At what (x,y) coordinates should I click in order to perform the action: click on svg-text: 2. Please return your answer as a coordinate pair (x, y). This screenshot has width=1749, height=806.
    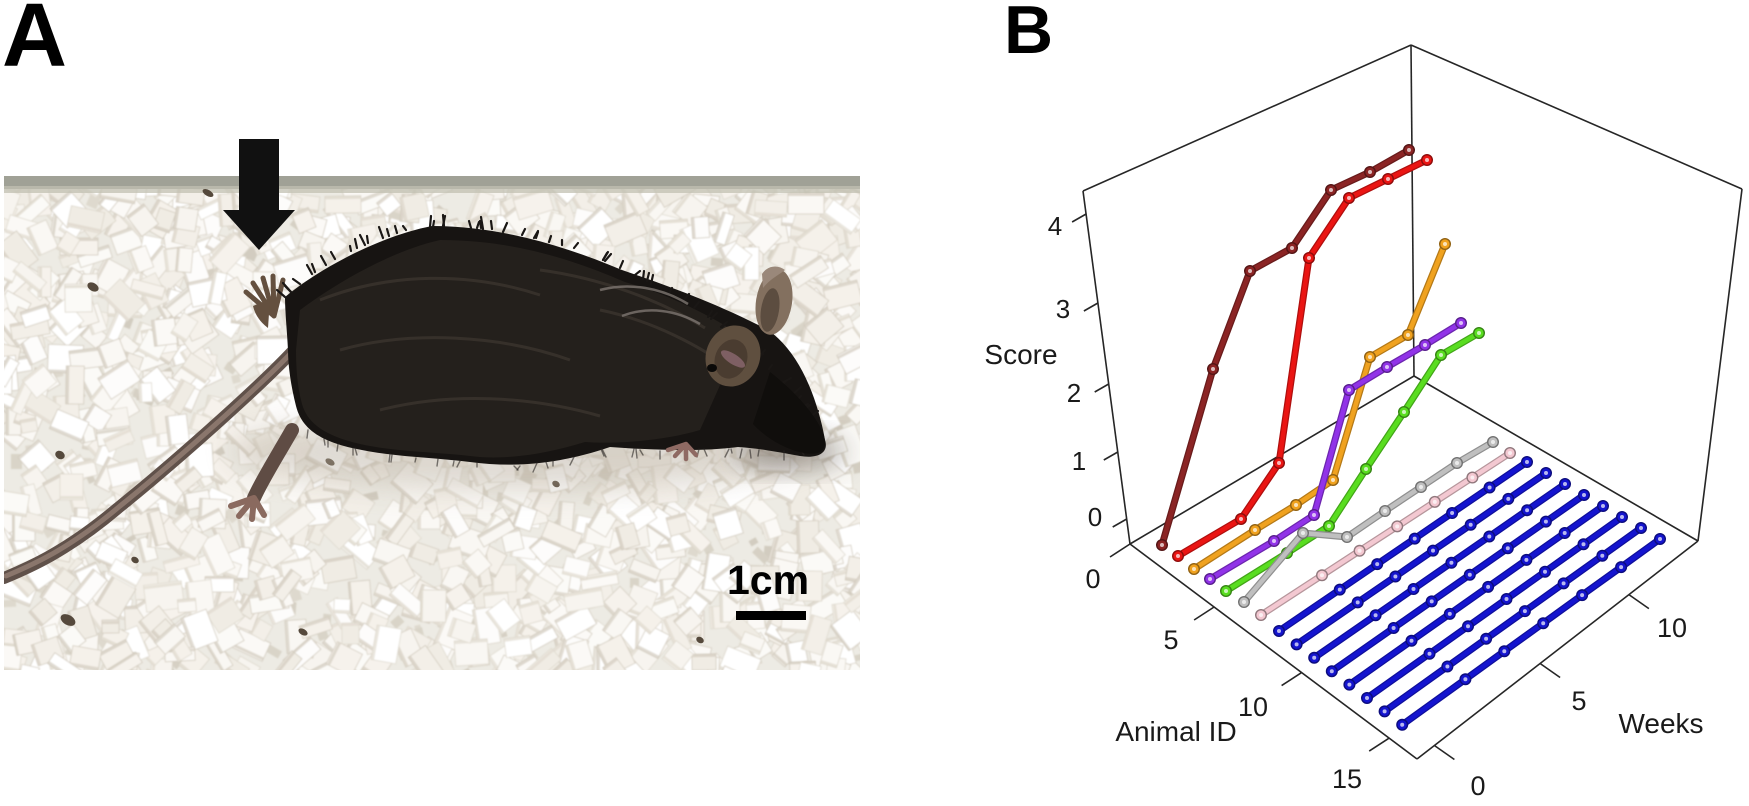
    Looking at the image, I should click on (1074, 393).